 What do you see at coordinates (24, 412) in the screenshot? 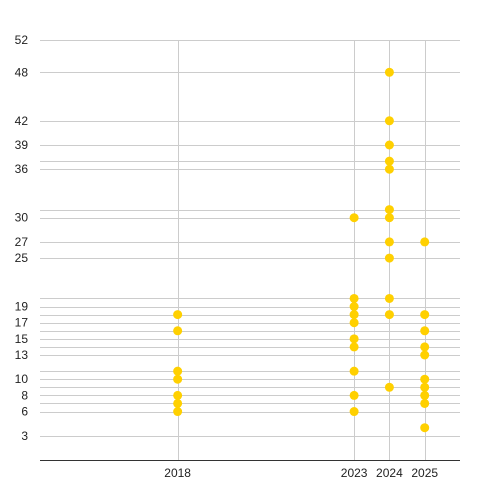
I see `y-tick-label: 6` at bounding box center [24, 412].